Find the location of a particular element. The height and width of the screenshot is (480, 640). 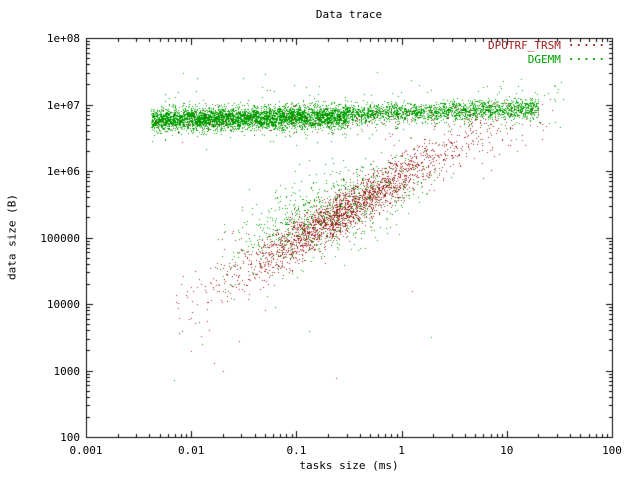

x-tick-label: 10 is located at coordinates (507, 450).